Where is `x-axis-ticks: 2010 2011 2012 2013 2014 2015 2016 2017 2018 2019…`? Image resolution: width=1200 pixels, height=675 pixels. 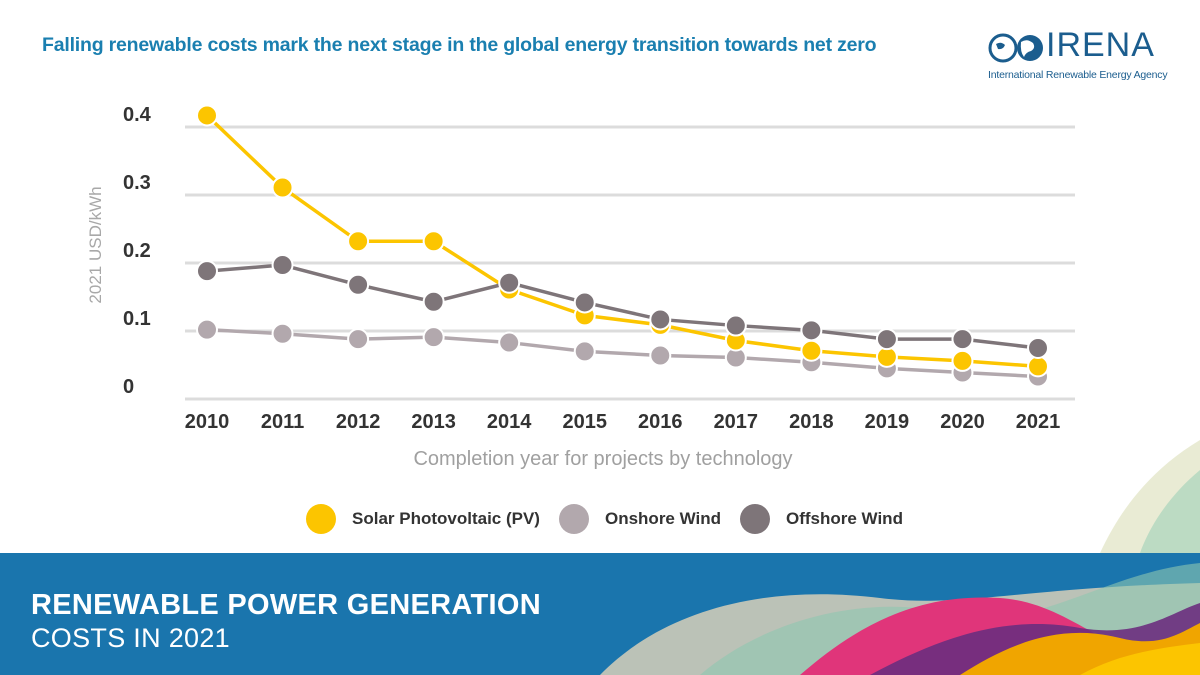 x-axis-ticks: 2010 2011 2012 2013 2014 2015 2016 2017 2018 2019… is located at coordinates (623, 422).